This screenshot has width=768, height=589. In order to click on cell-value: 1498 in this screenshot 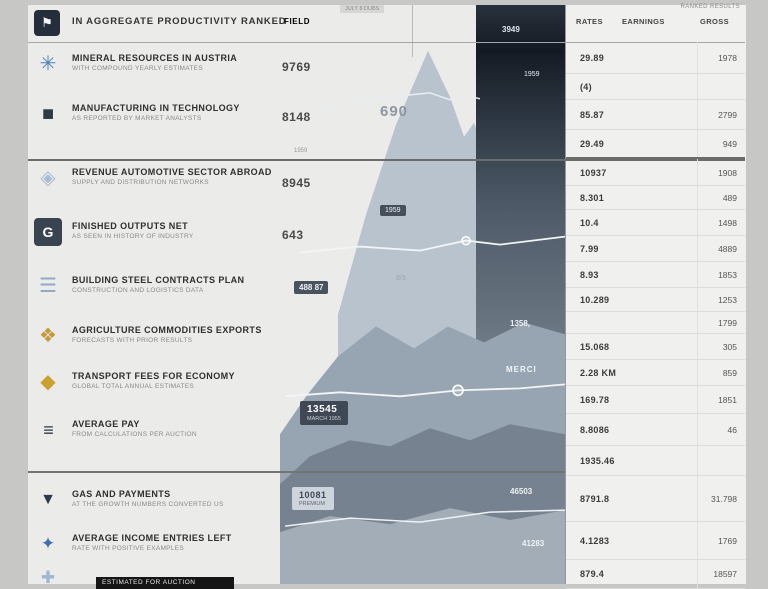, I will do `click(727, 222)`.